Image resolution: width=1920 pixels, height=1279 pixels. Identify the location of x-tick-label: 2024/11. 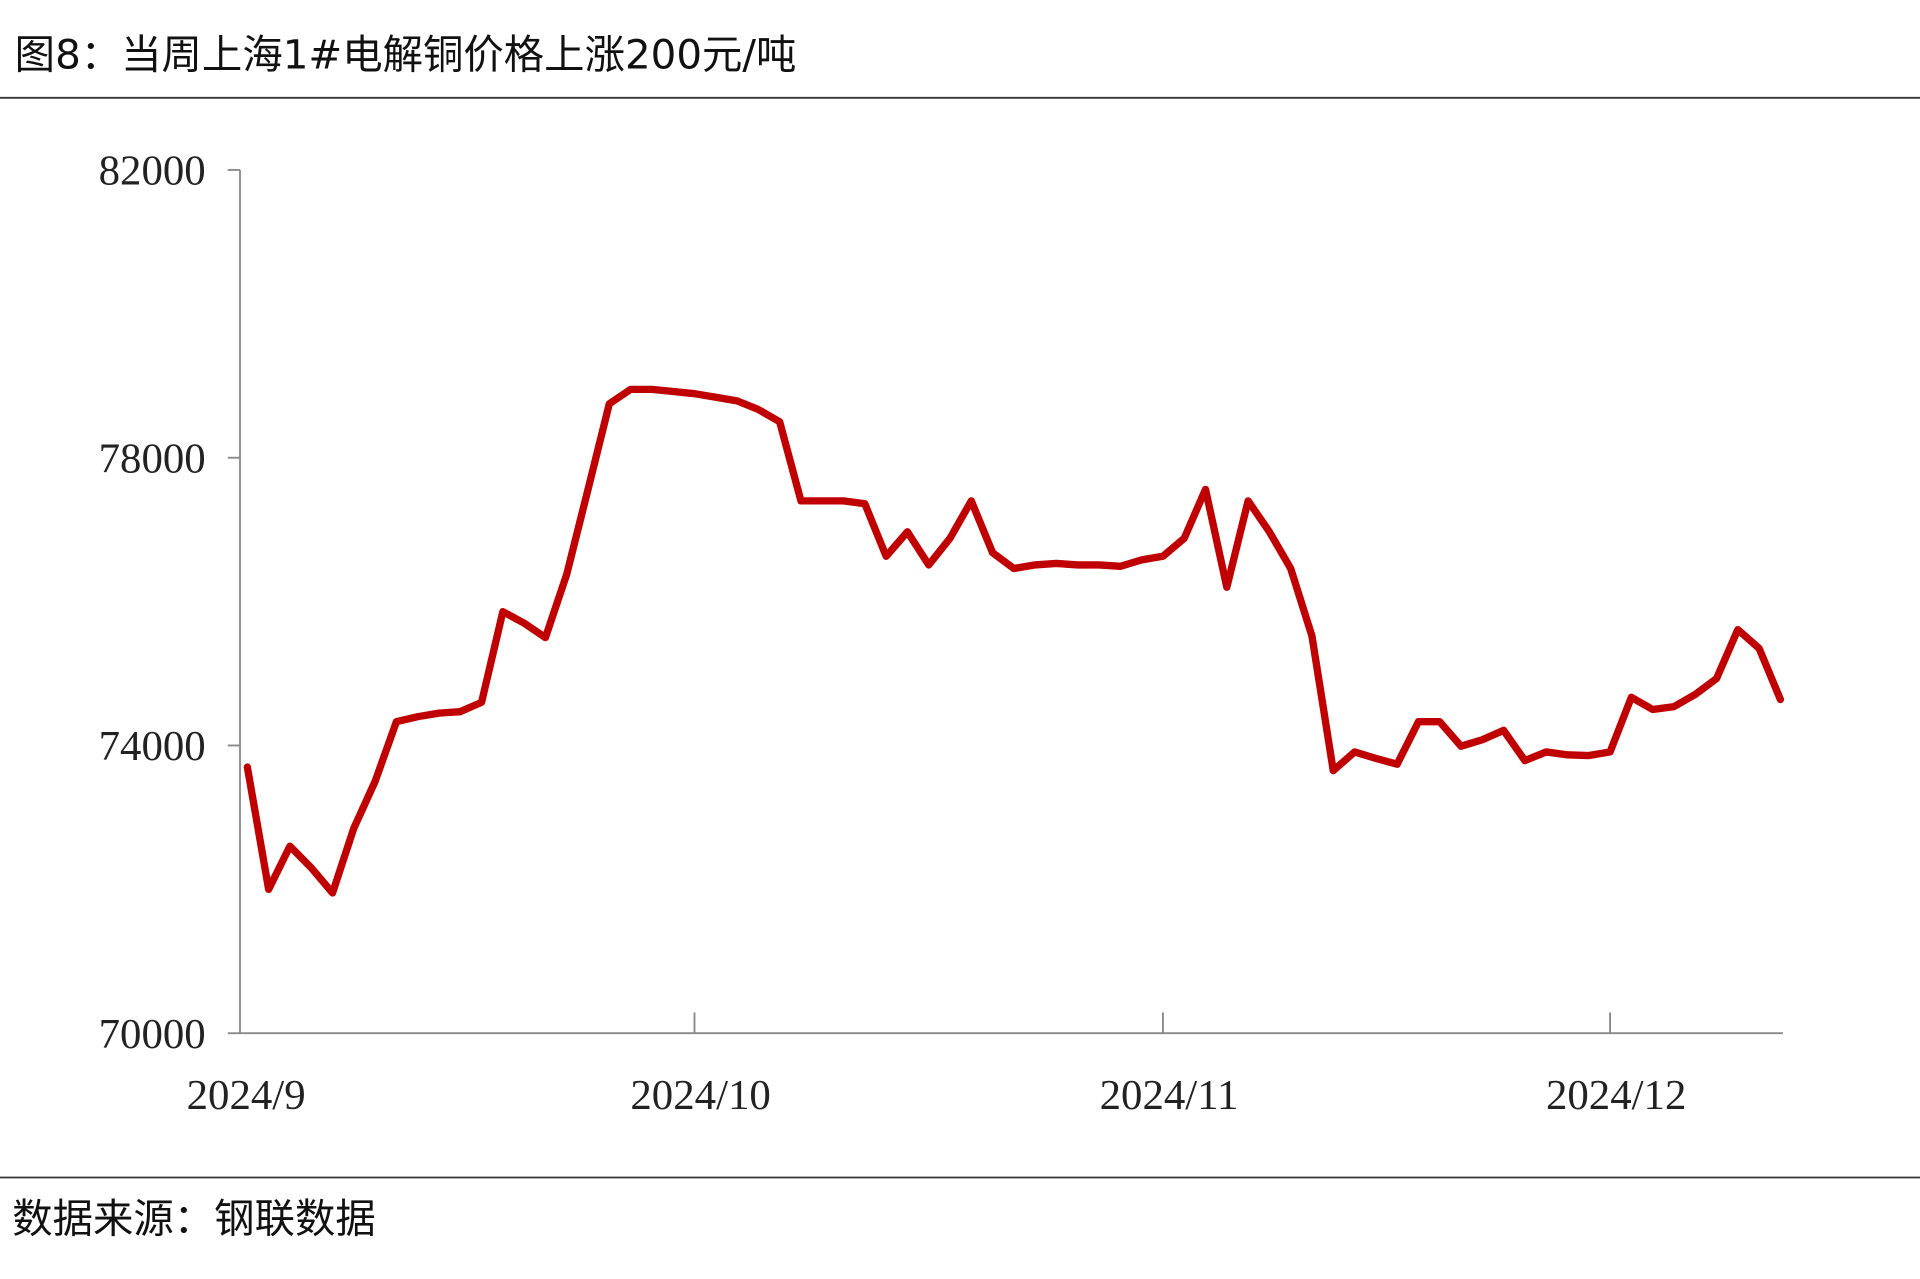
(1169, 1095).